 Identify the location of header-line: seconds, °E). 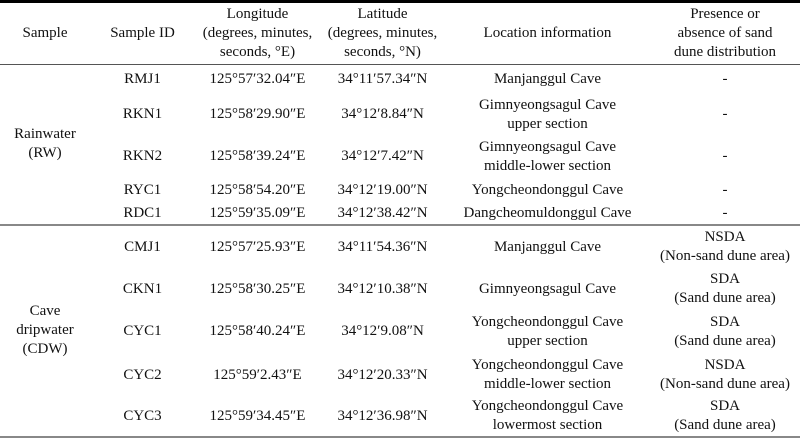
(257, 52).